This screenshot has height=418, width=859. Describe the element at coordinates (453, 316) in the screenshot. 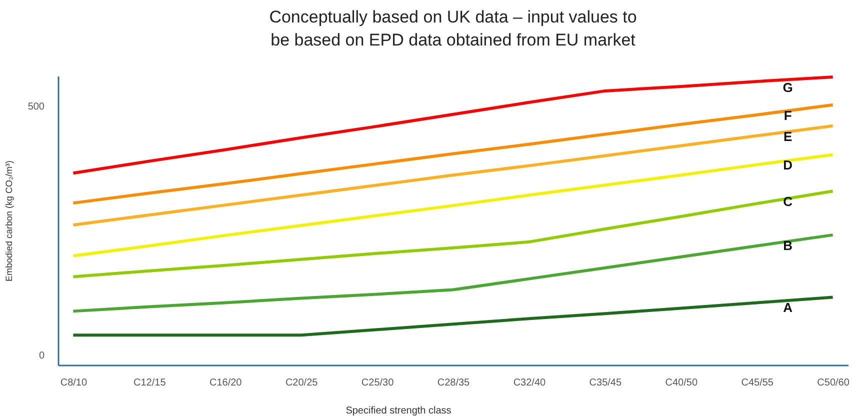

I see `line-series` at that location.